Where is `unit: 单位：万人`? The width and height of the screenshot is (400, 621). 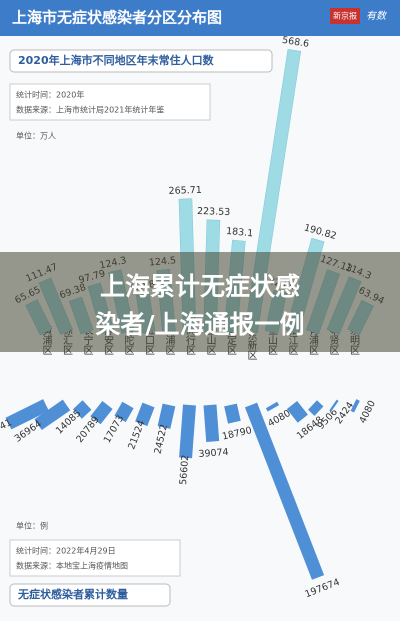
unit: 单位：万人 is located at coordinates (36, 136).